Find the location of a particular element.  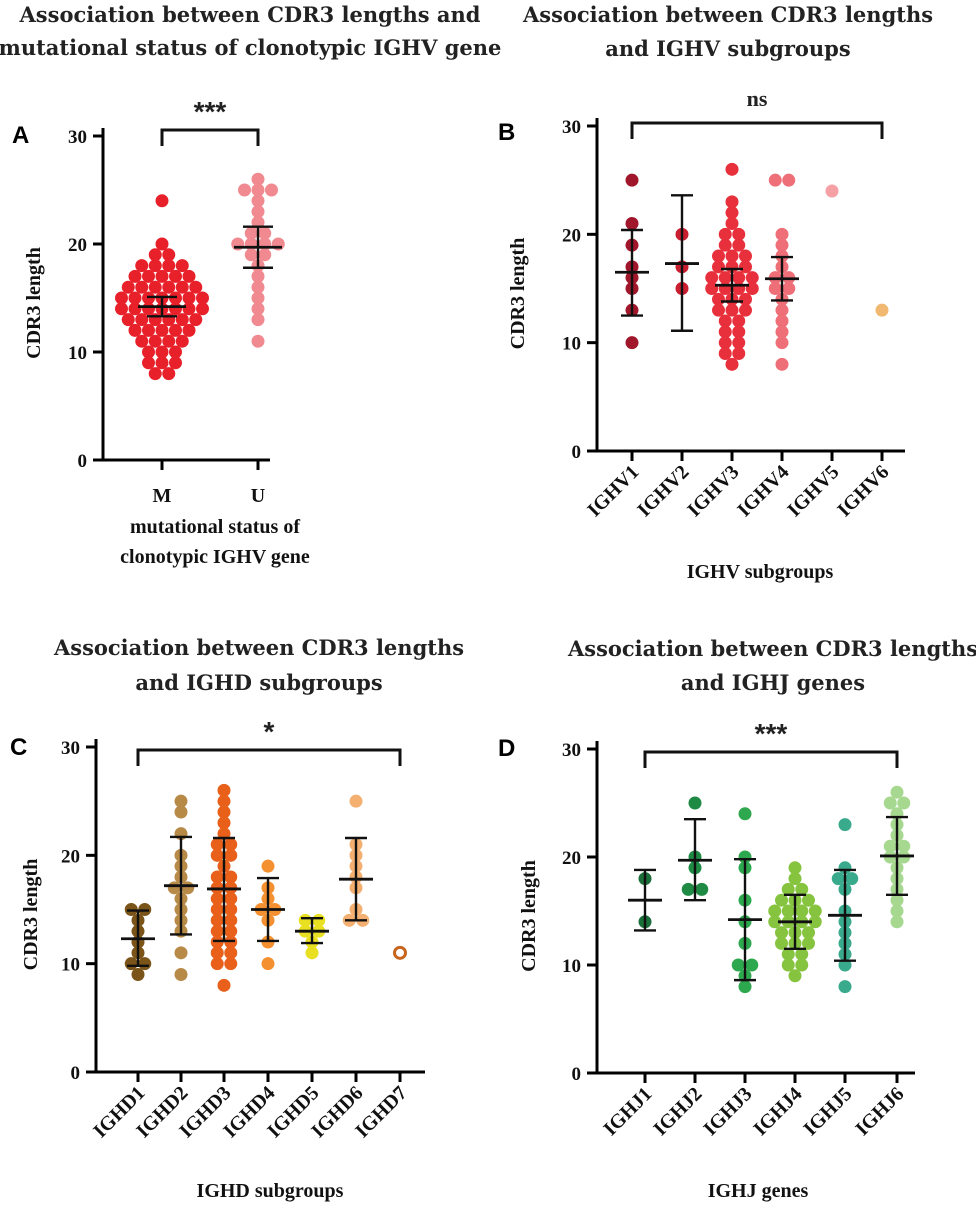

x-tick-label: IGHJ6 is located at coordinates (879, 1111).